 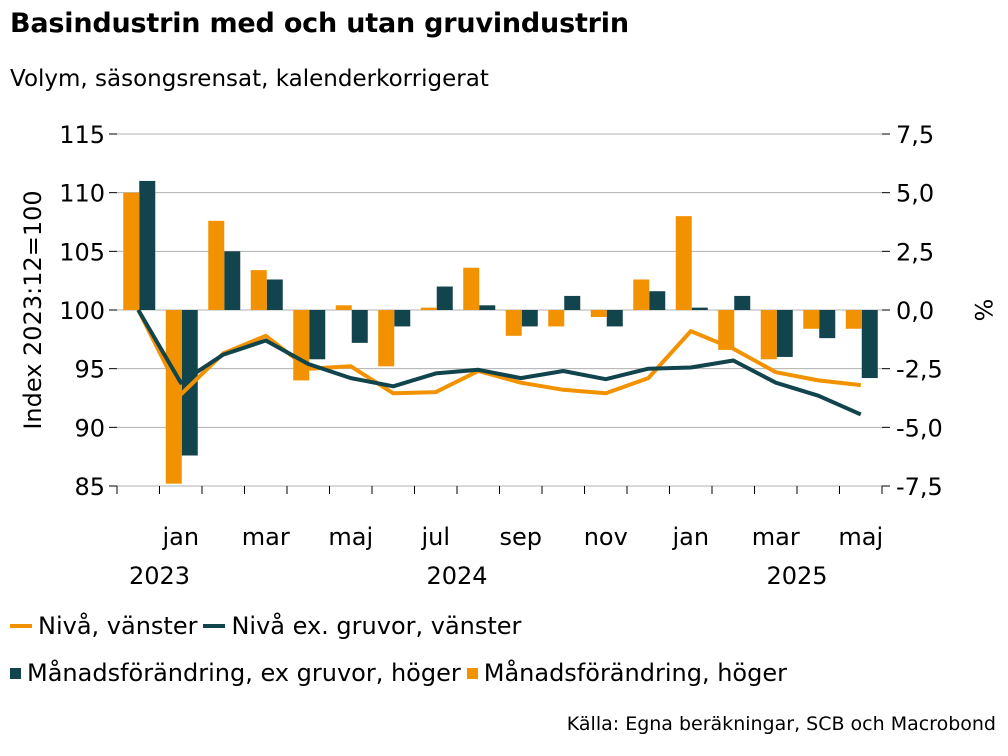 I want to click on line-level-ex-mines, so click(x=499, y=362).